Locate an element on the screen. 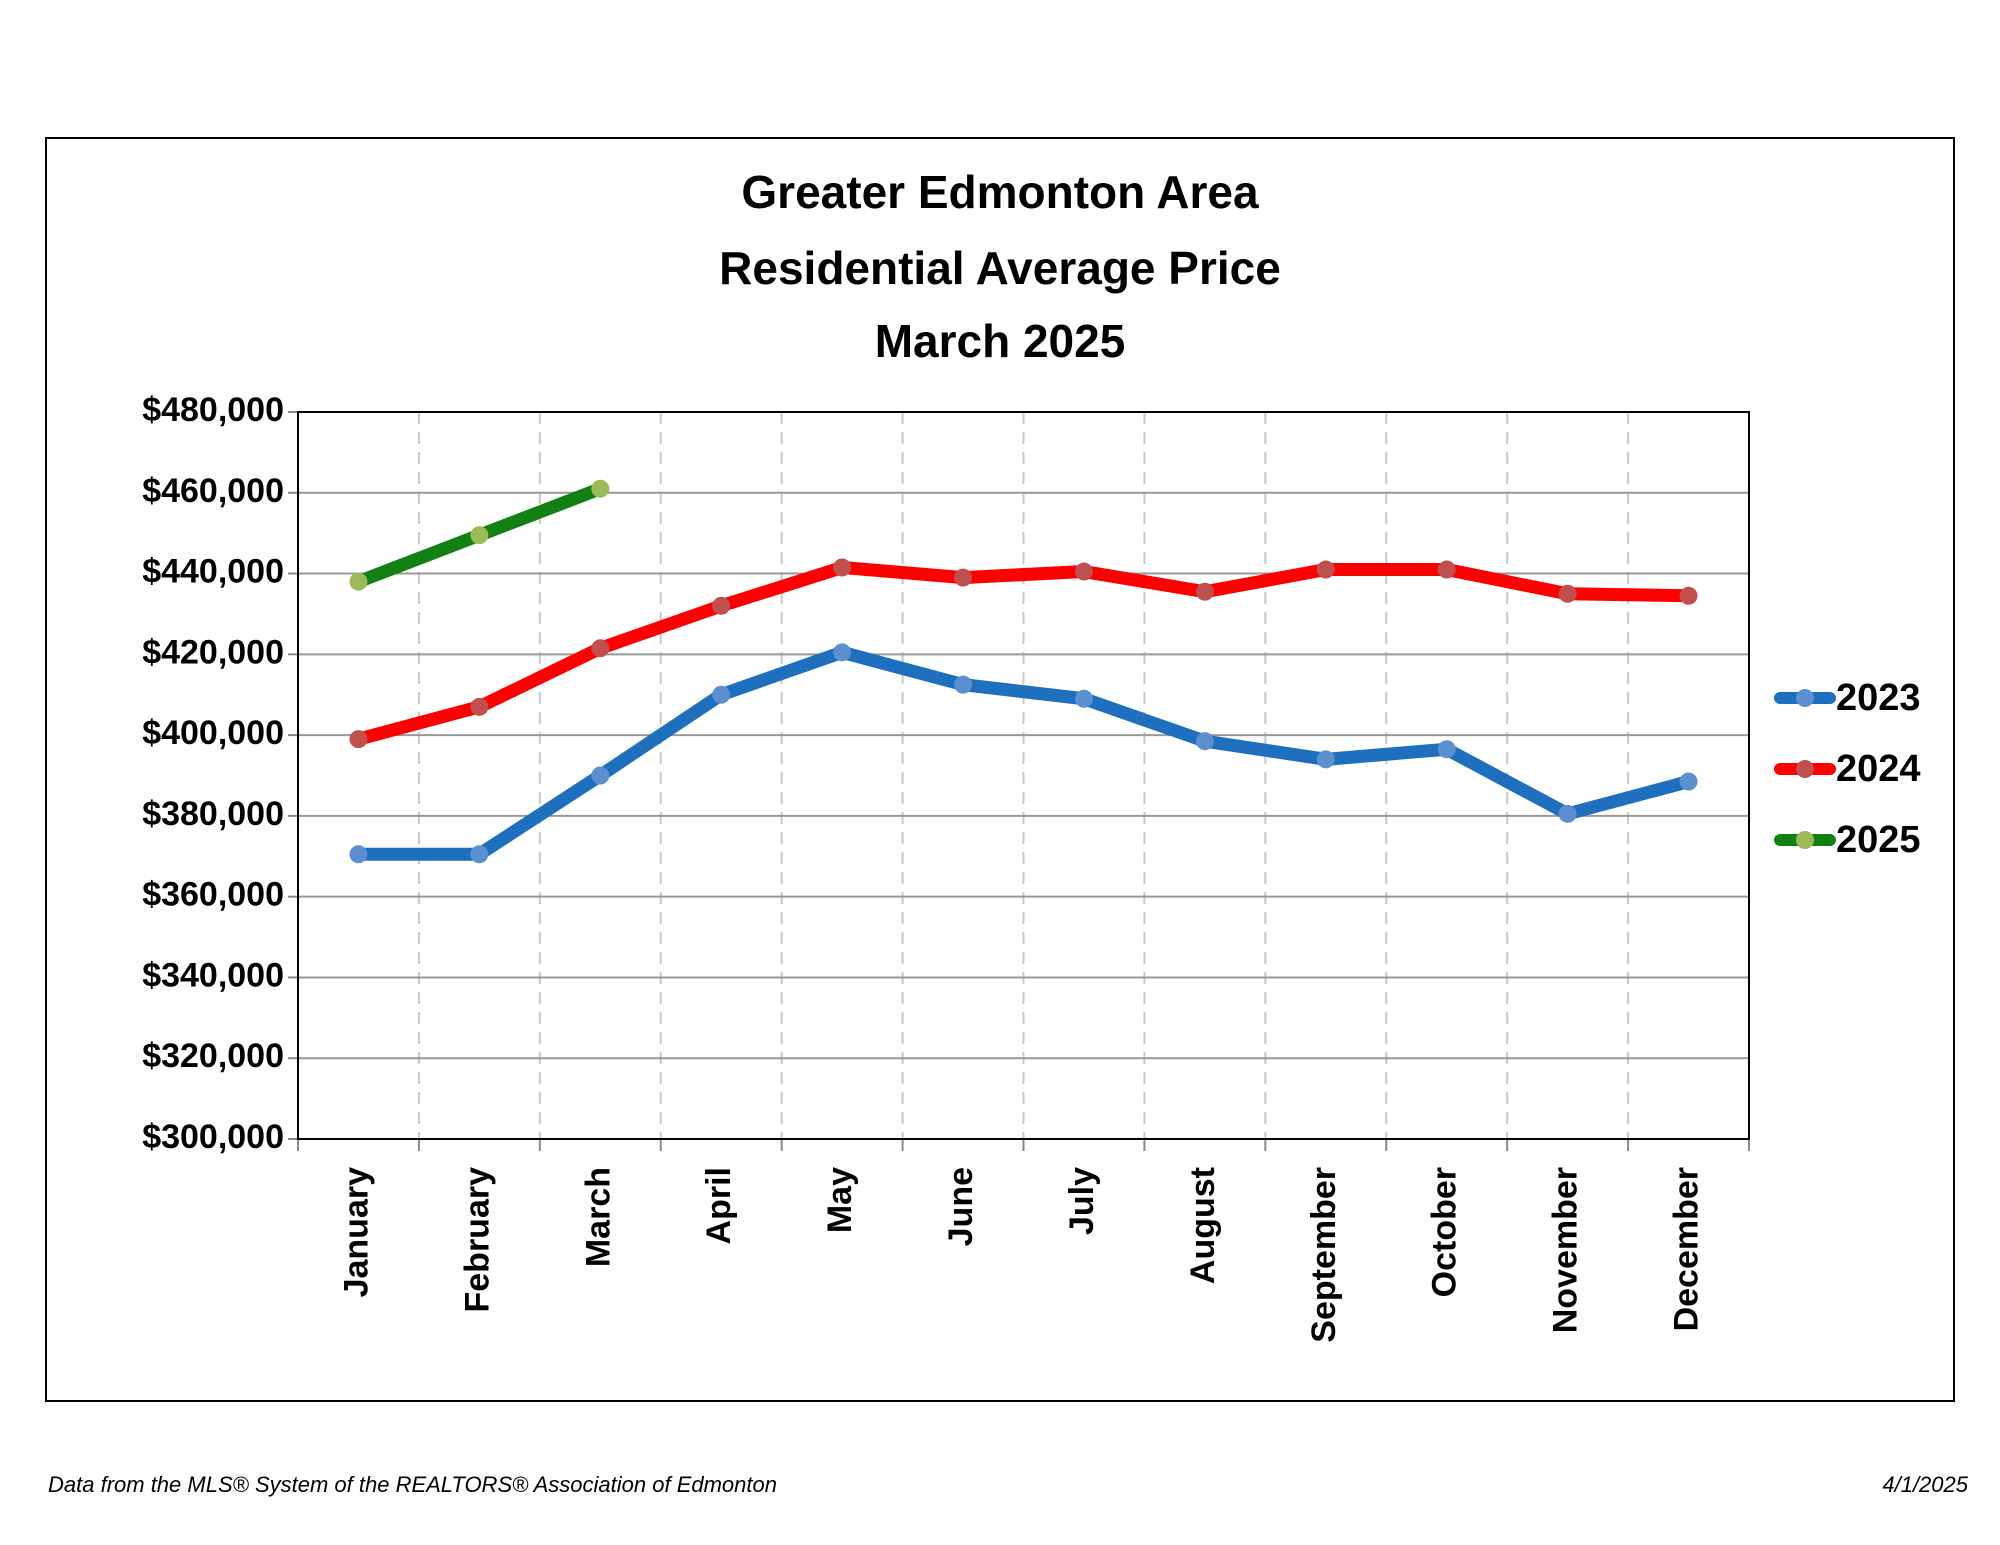 The width and height of the screenshot is (2000, 1545). x-tick-label: December is located at coordinates (1687, 1249).